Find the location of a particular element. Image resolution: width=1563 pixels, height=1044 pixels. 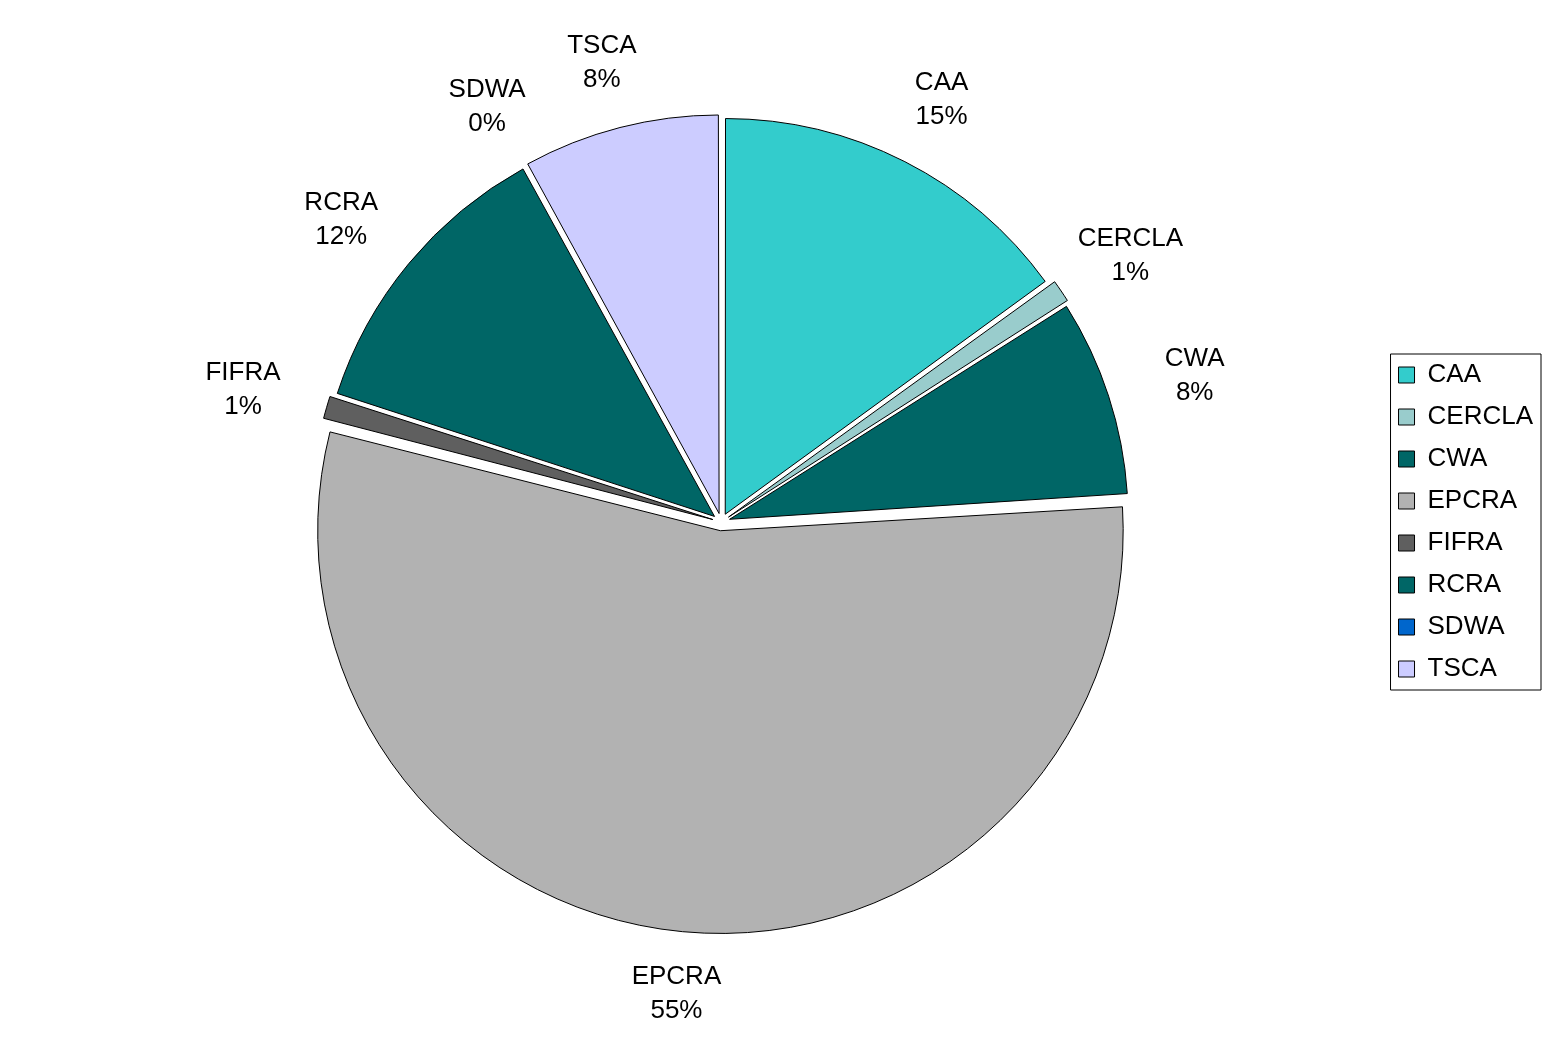

legend-label: TSCA is located at coordinates (1462, 667).